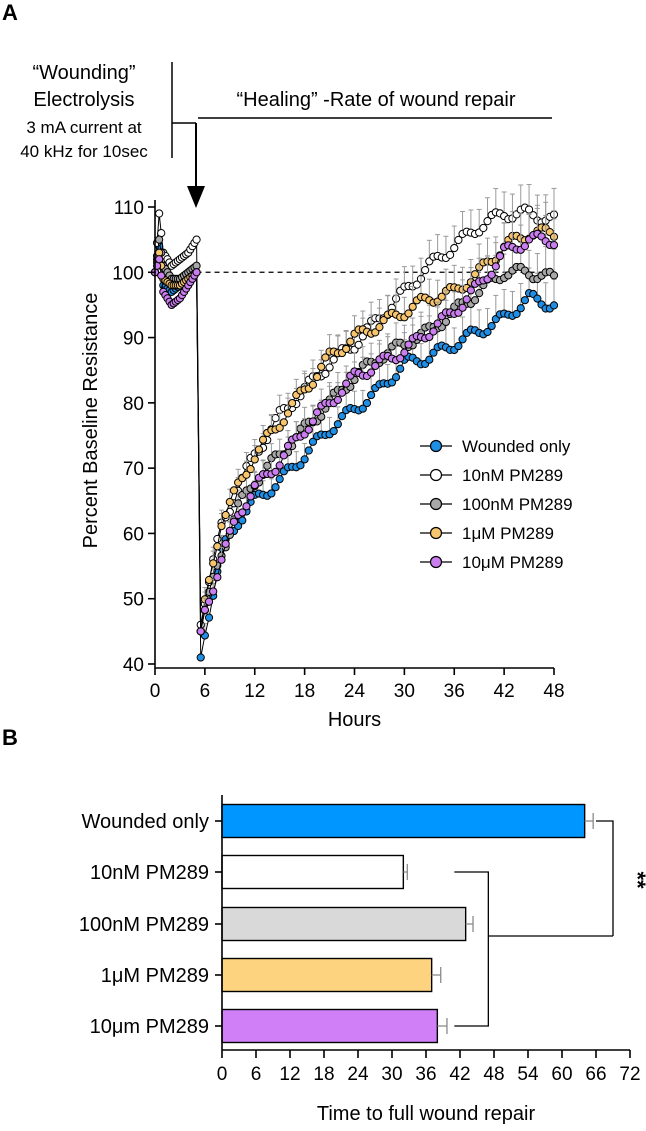 The width and height of the screenshot is (646, 1131). I want to click on y-tick-label: 80, so click(133, 404).